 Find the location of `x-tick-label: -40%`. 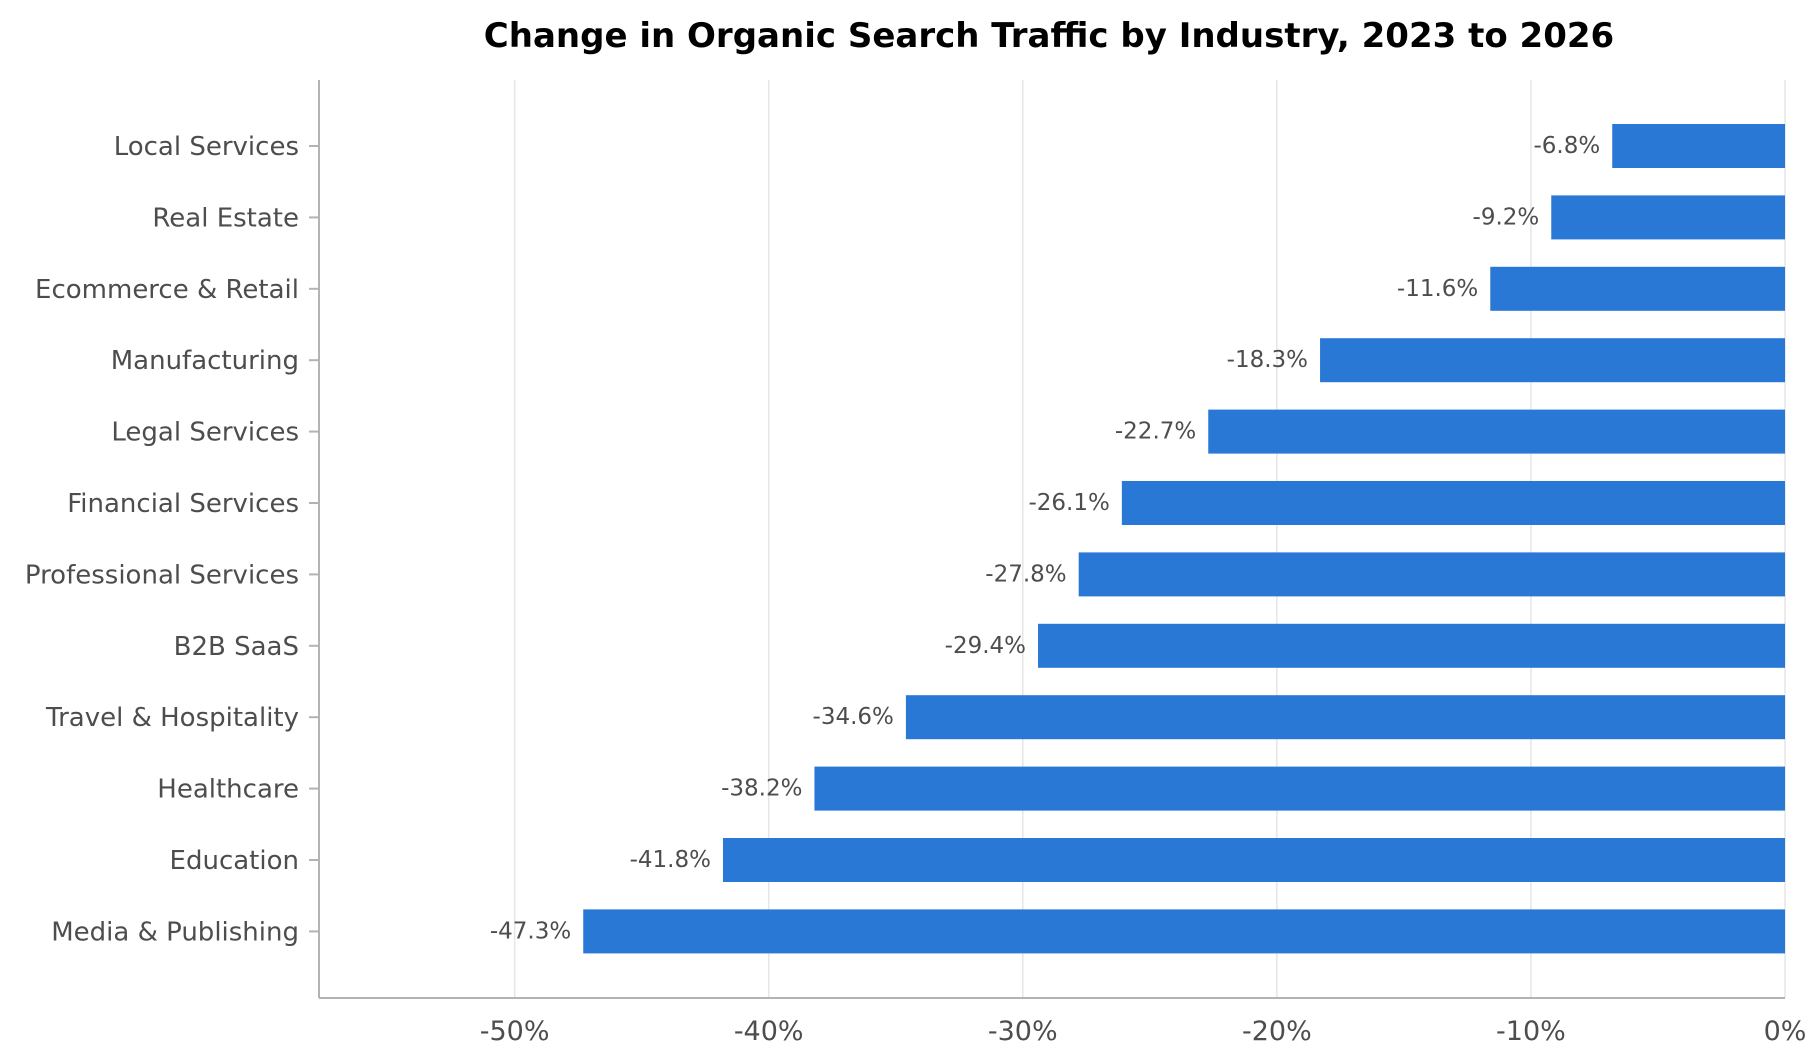

x-tick-label: -40% is located at coordinates (769, 1031).